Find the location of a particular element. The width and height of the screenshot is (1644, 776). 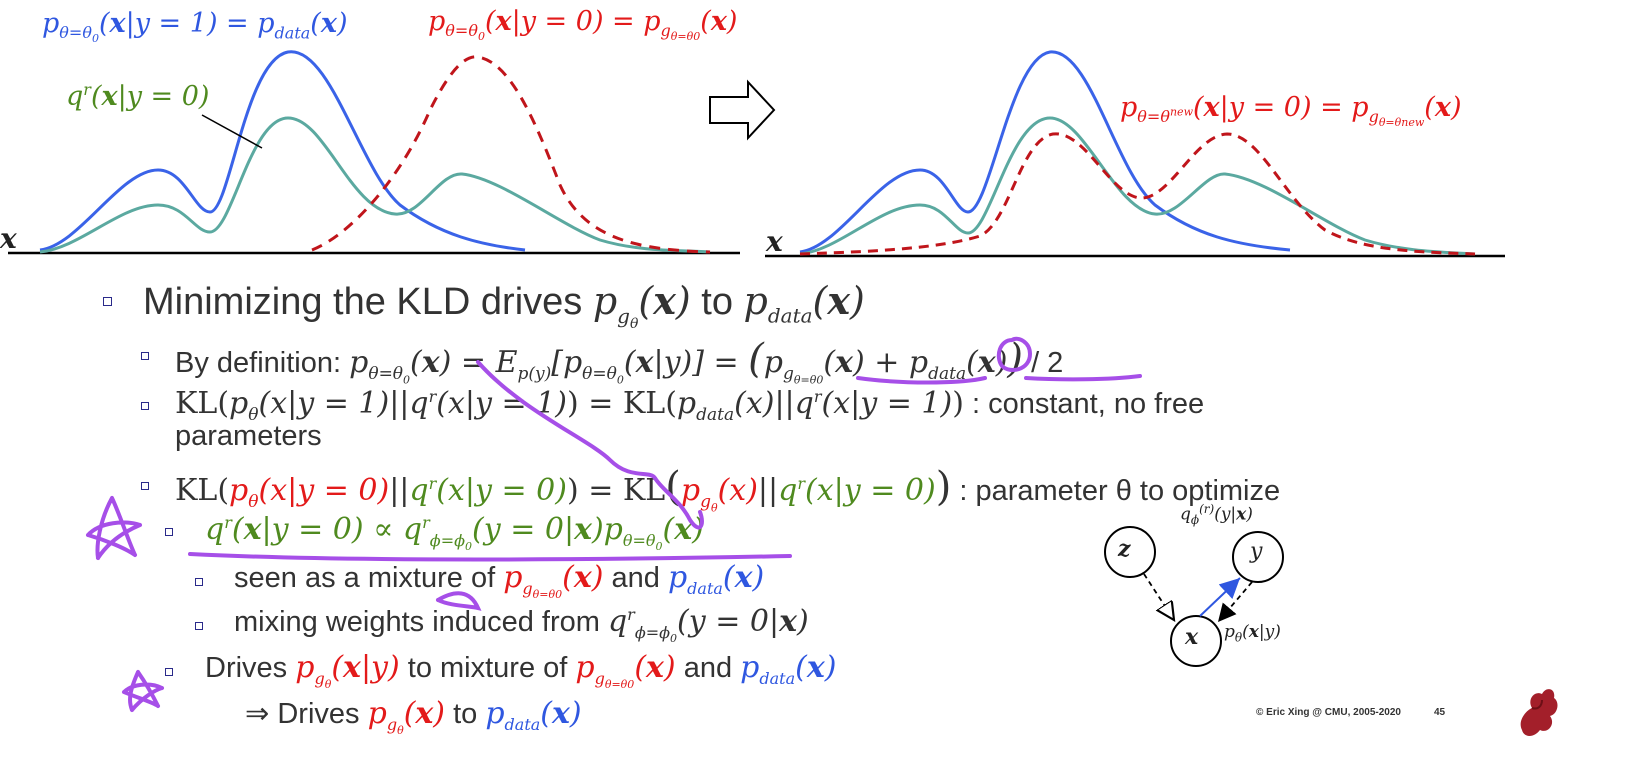

main-bullet is located at coordinates (107, 301).